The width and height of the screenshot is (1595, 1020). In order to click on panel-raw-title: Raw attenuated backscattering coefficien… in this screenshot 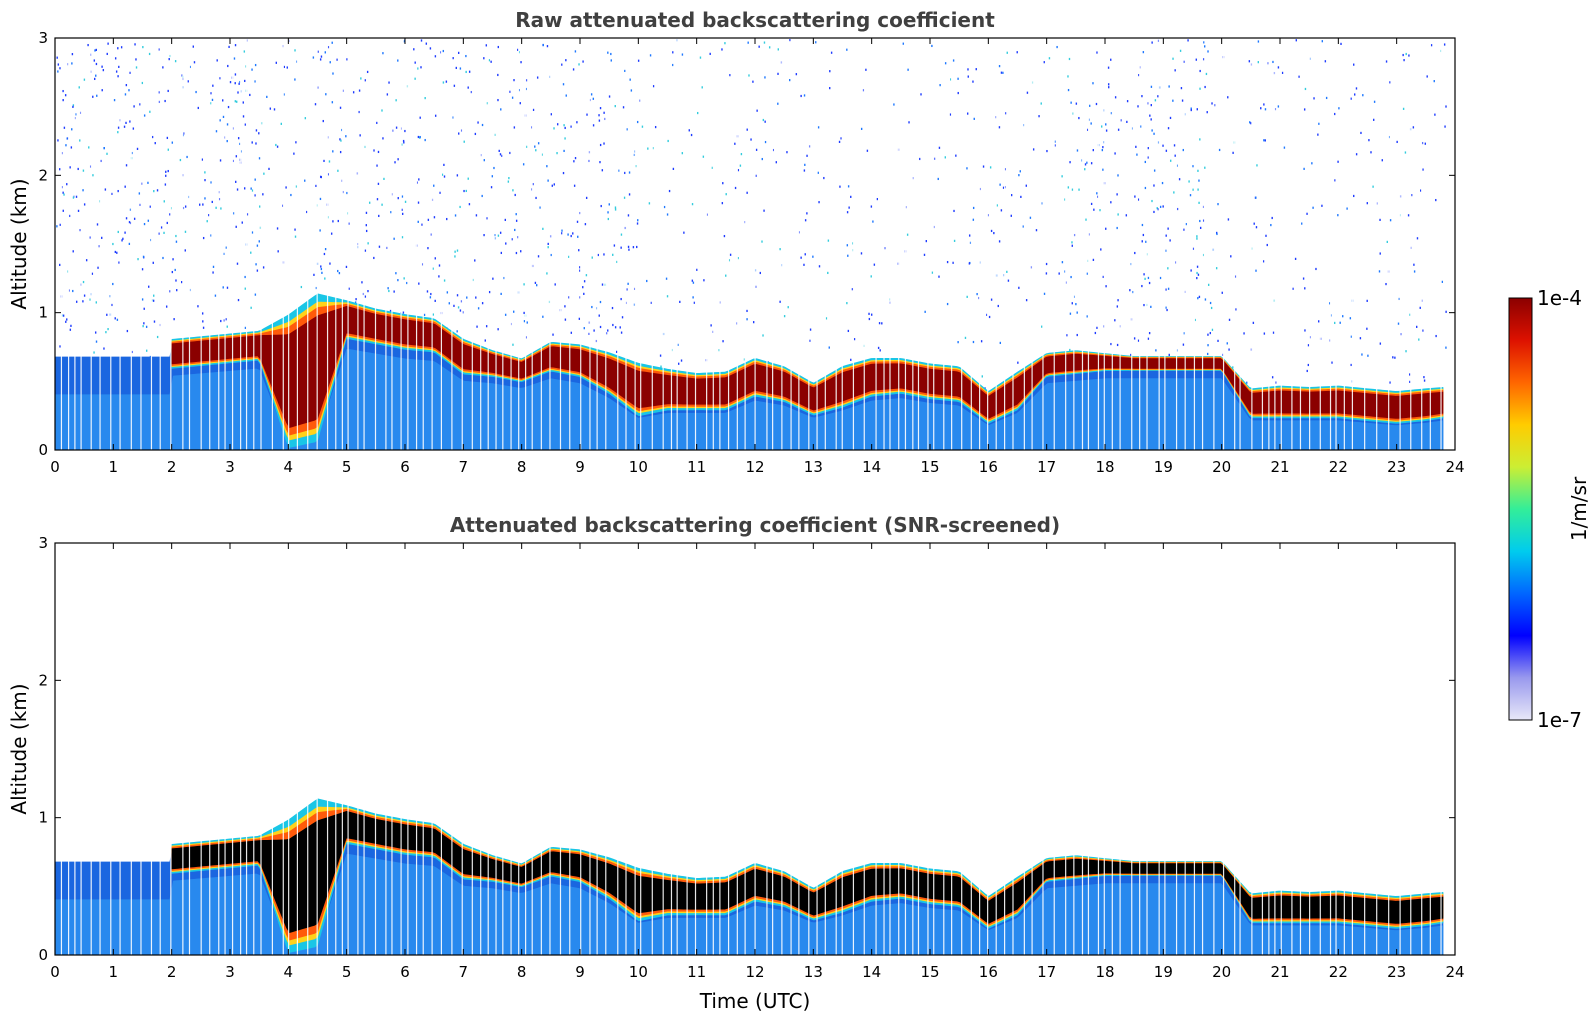, I will do `click(755, 20)`.